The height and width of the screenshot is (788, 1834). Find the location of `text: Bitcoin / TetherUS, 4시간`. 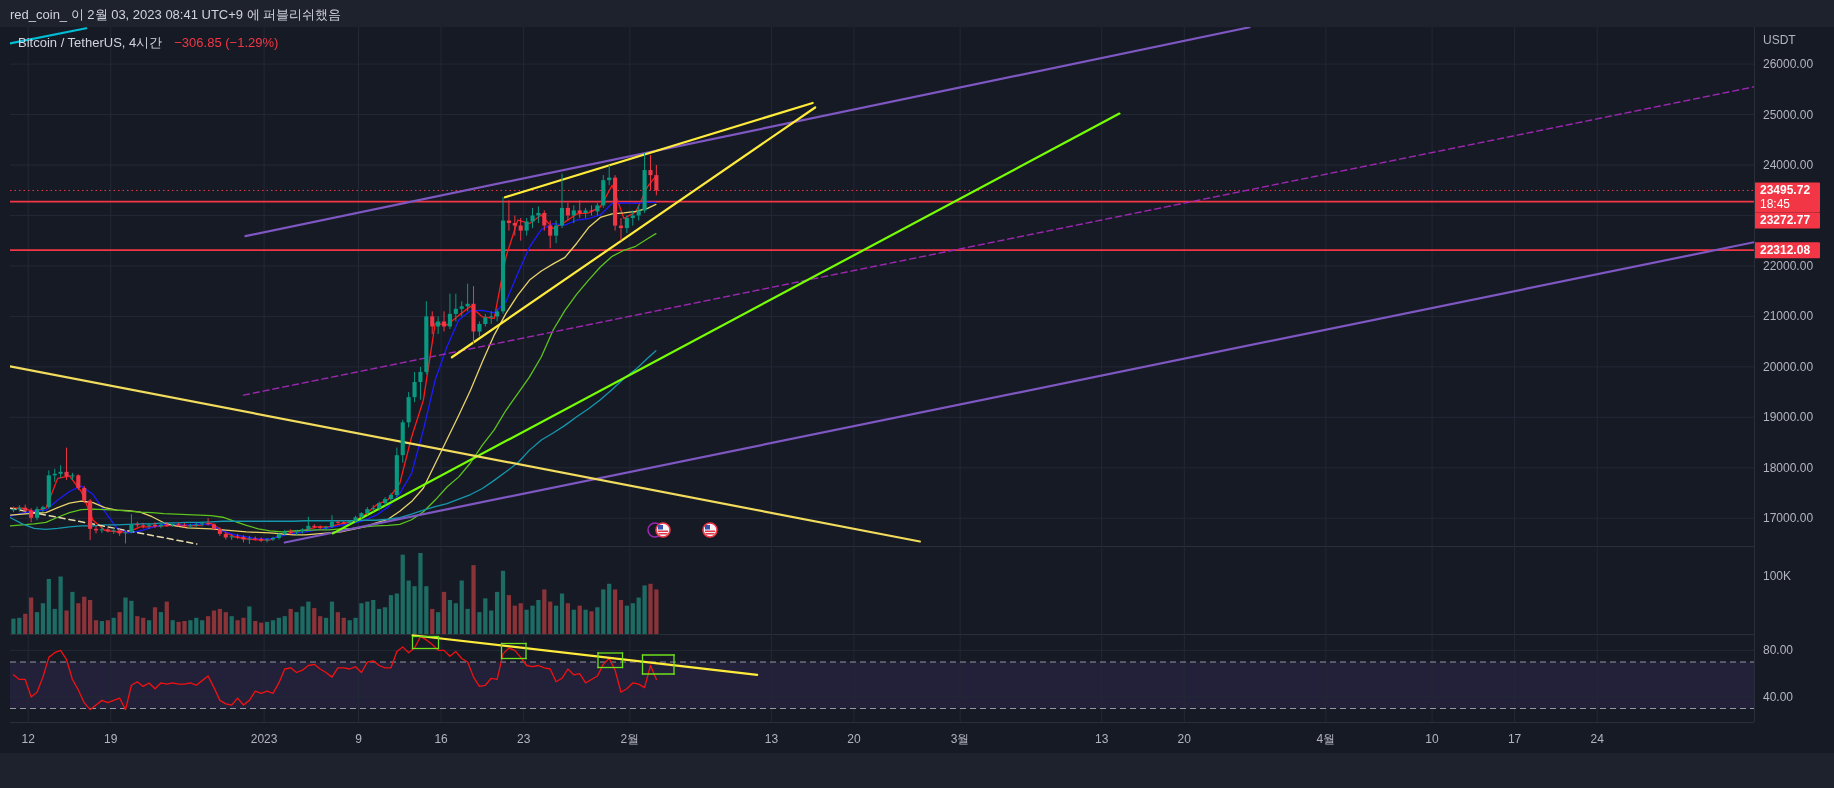

text: Bitcoin / TetherUS, 4시간 is located at coordinates (90, 42).